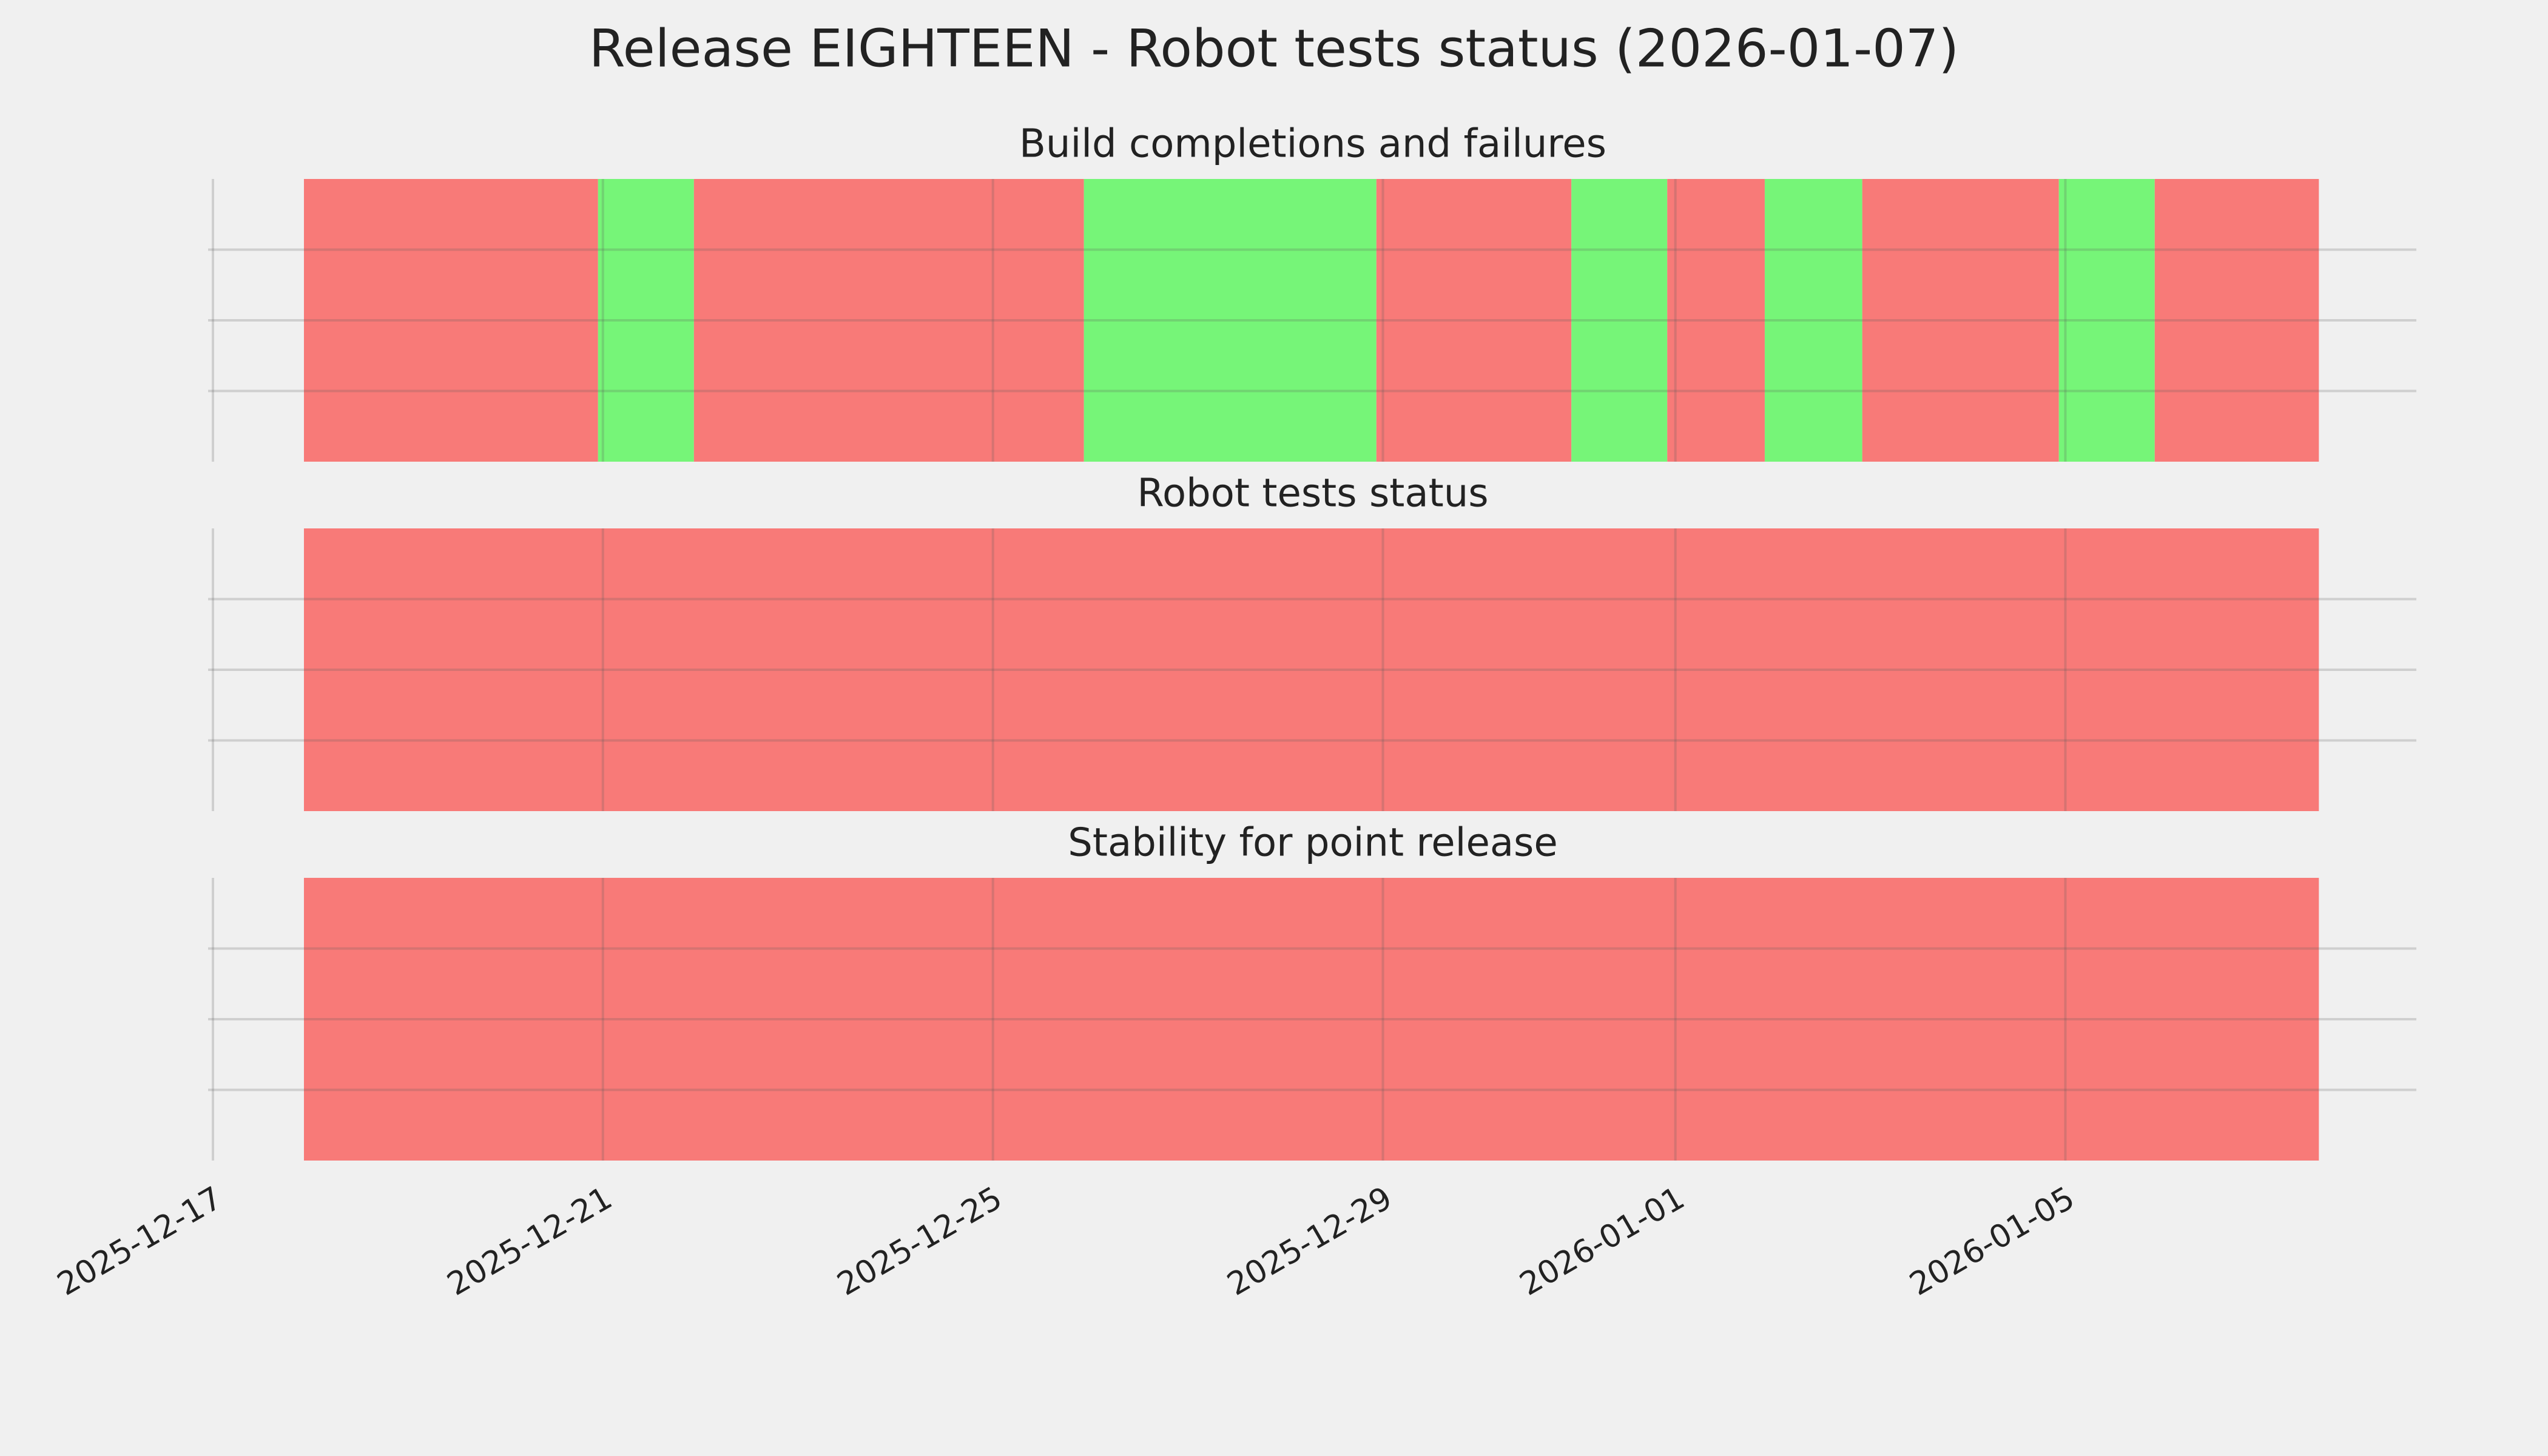 This screenshot has height=1456, width=2548. I want to click on x-tick-label: 2025-12-29, so click(1309, 1241).